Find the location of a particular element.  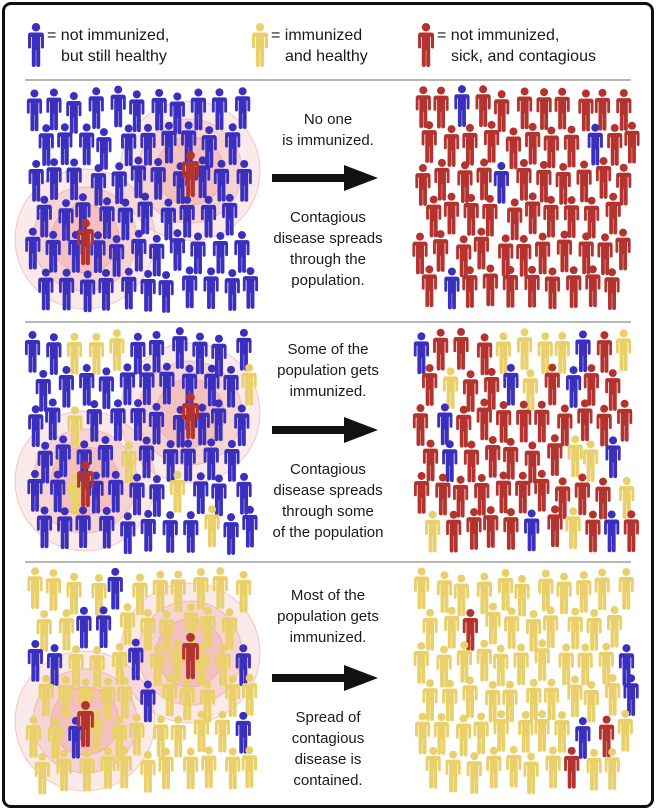

legend-line-2: but still healthy is located at coordinates (114, 56).